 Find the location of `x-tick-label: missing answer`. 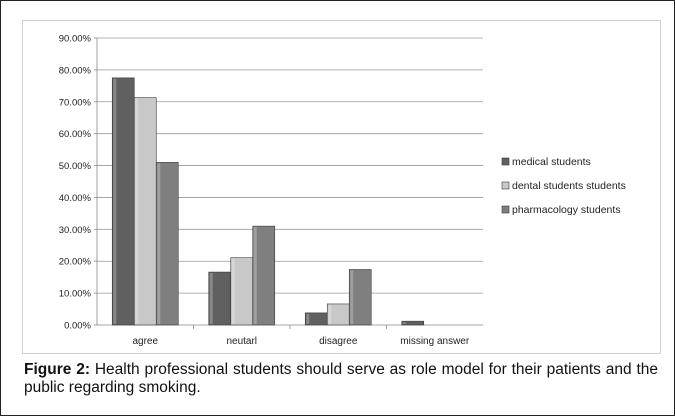

x-tick-label: missing answer is located at coordinates (435, 341).